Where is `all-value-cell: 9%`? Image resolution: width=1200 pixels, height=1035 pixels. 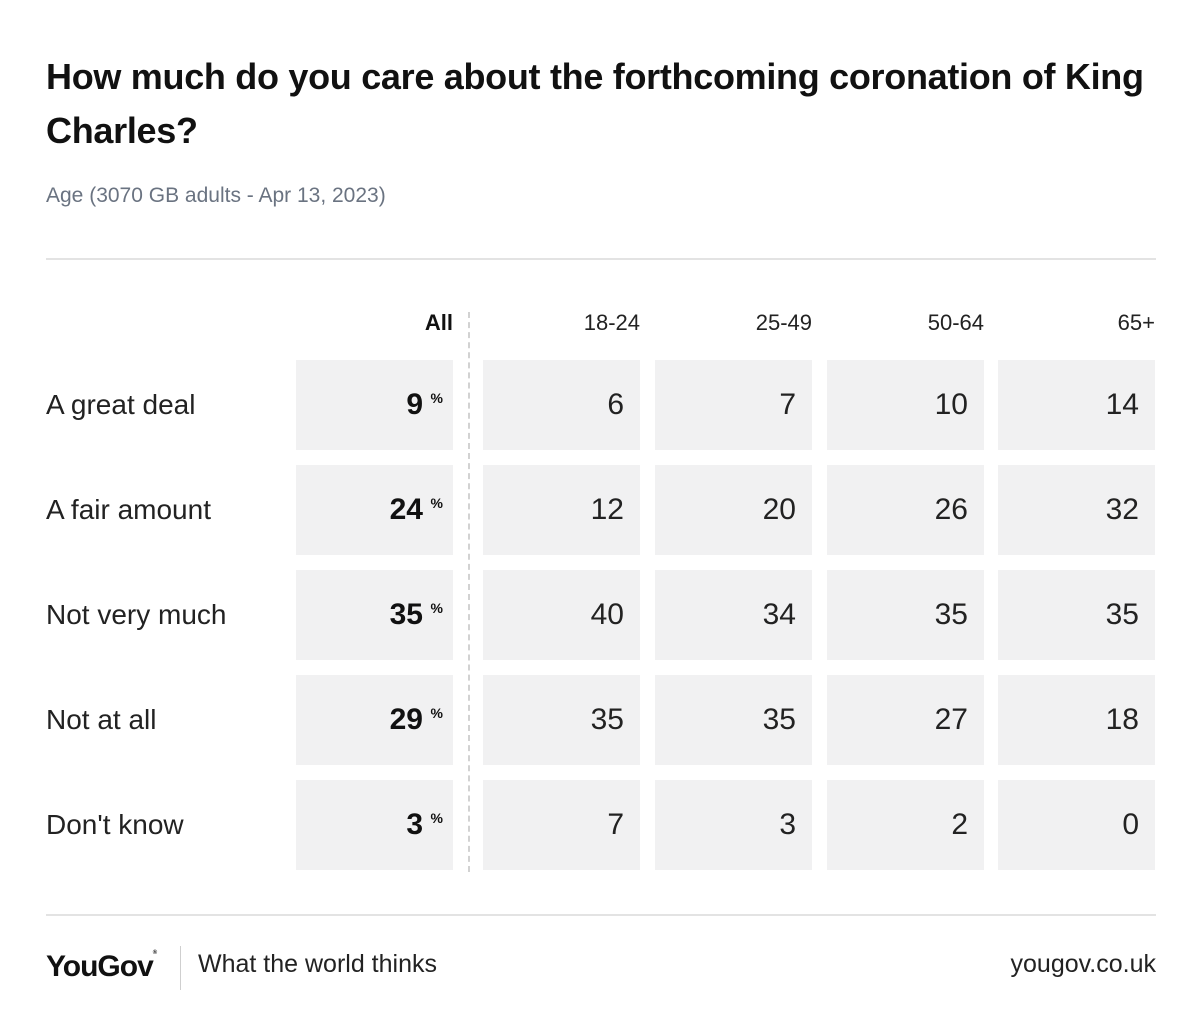
all-value-cell: 9% is located at coordinates (374, 405).